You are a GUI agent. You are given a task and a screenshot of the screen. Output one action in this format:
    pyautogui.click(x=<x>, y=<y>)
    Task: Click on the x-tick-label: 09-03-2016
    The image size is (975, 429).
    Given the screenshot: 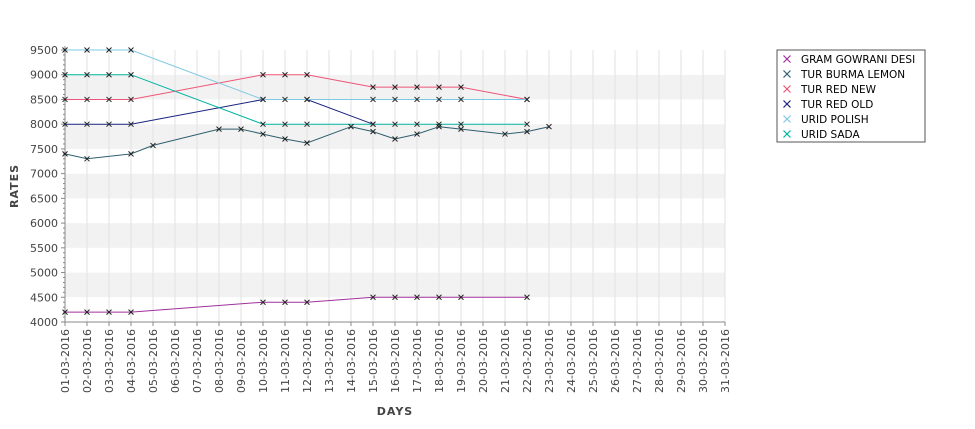 What is the action you would take?
    pyautogui.click(x=241, y=361)
    